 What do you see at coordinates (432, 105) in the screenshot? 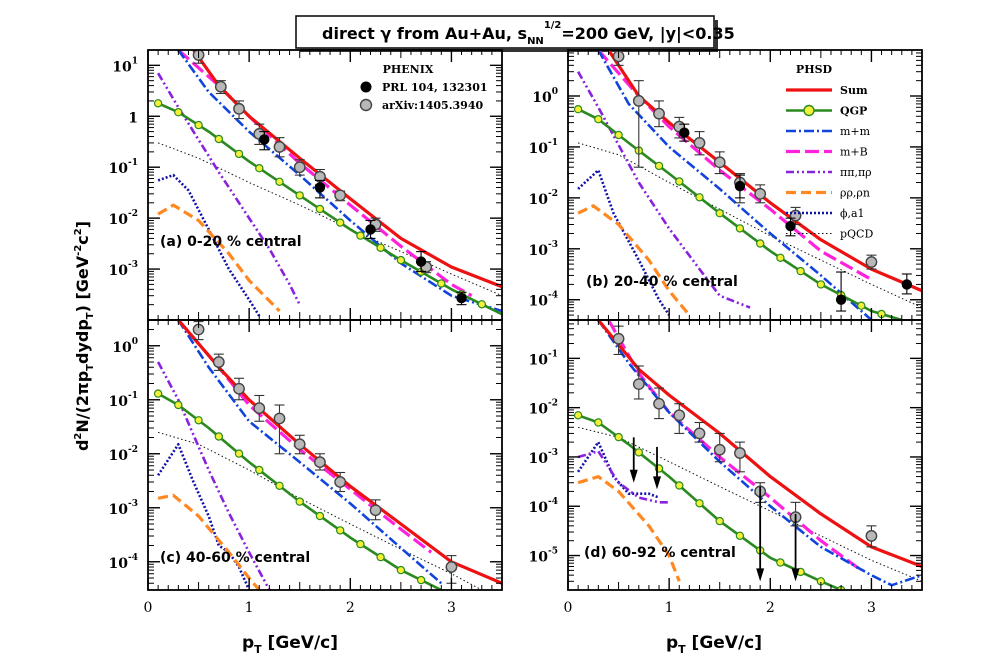
I see `legend-phenix-label: arXiv:1405.3940` at bounding box center [432, 105].